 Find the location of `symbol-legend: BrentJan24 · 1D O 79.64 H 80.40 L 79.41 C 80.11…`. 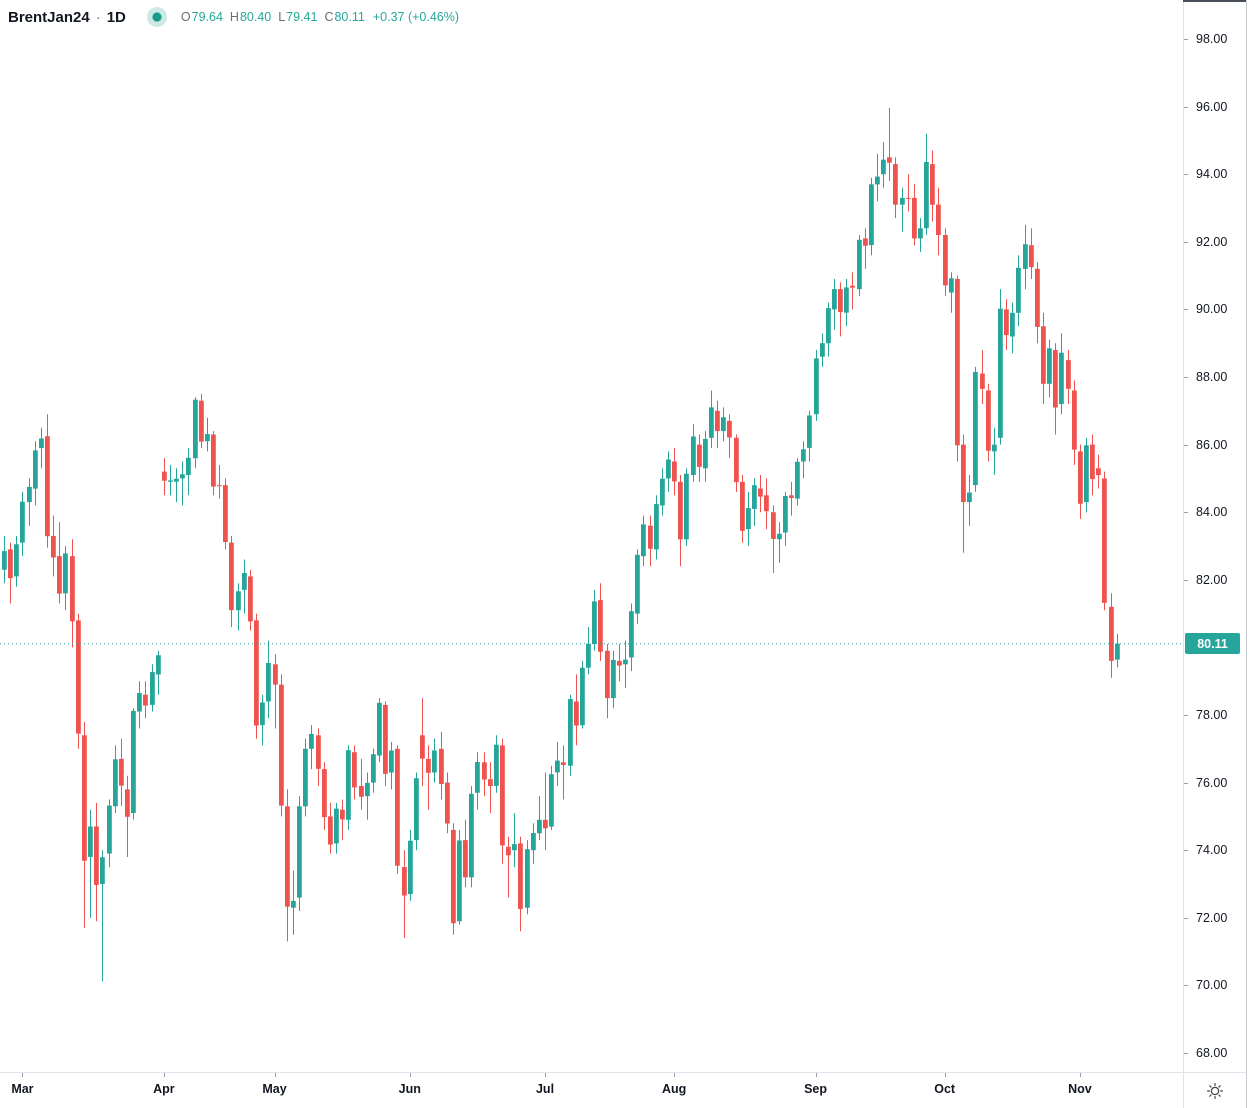

symbol-legend: BrentJan24 · 1D O 79.64 H 80.40 L 79.41 C 80.11… is located at coordinates (233, 17).